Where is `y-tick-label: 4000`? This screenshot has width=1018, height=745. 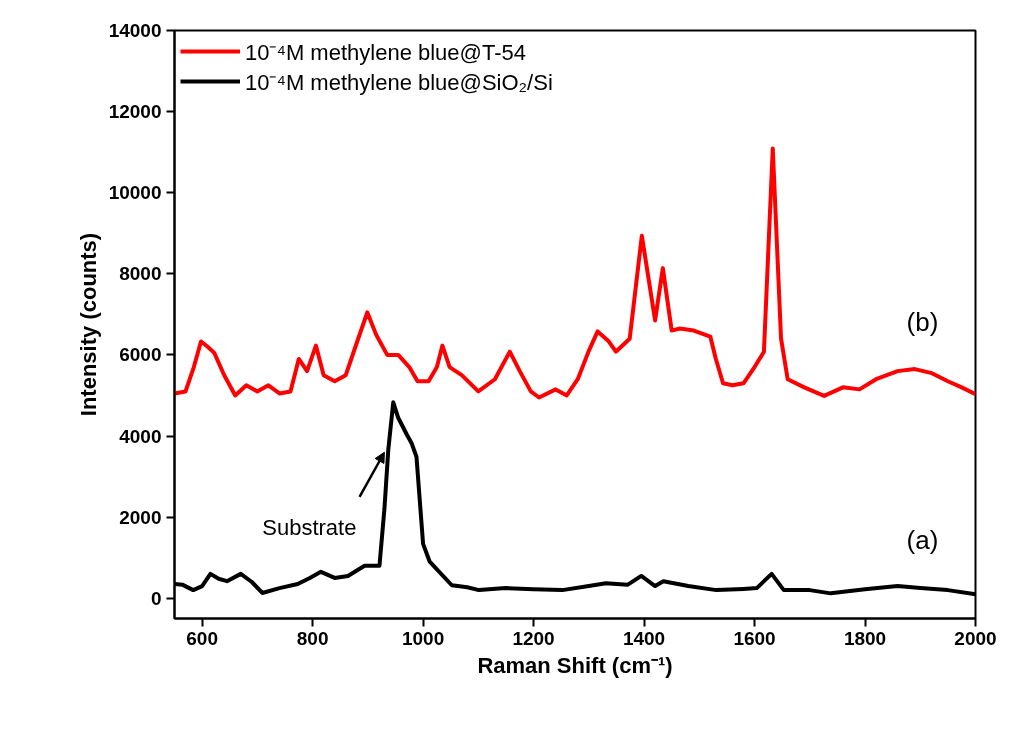
y-tick-label: 4000 is located at coordinates (140, 436).